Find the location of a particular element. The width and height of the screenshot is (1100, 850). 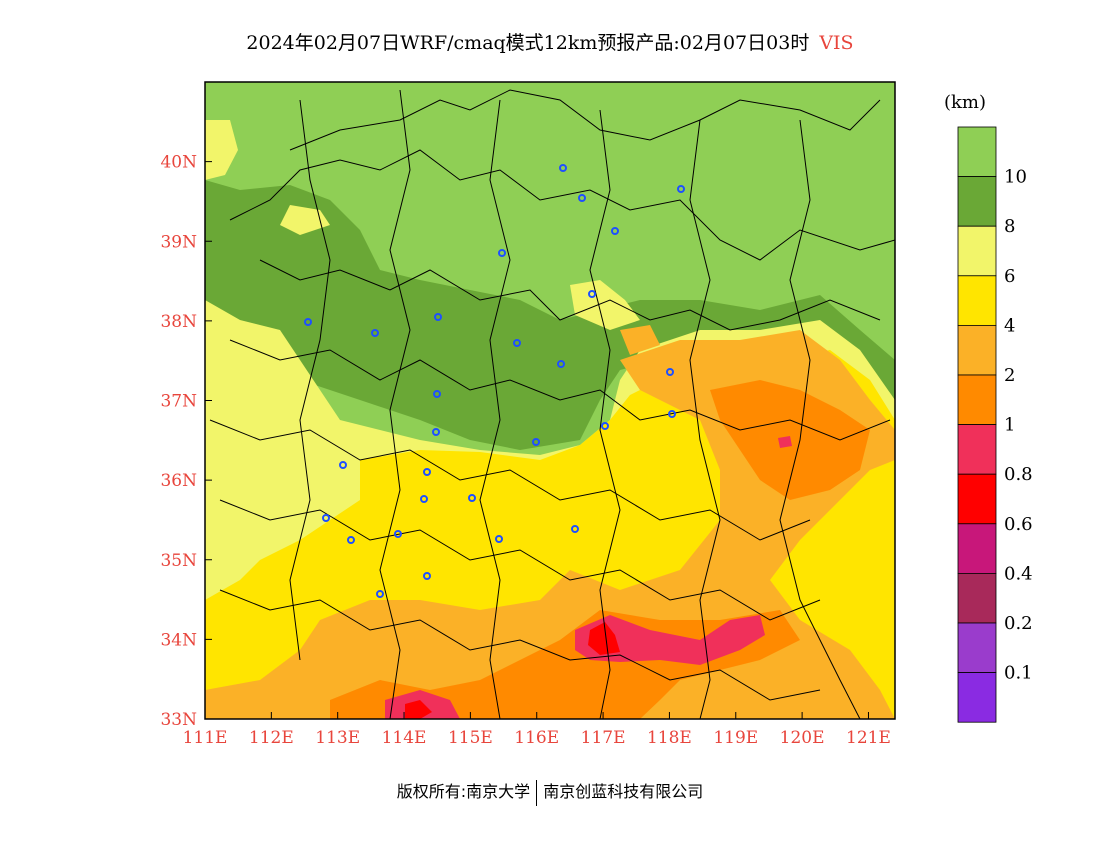

lat-tick-label: 38N is located at coordinates (178, 322).